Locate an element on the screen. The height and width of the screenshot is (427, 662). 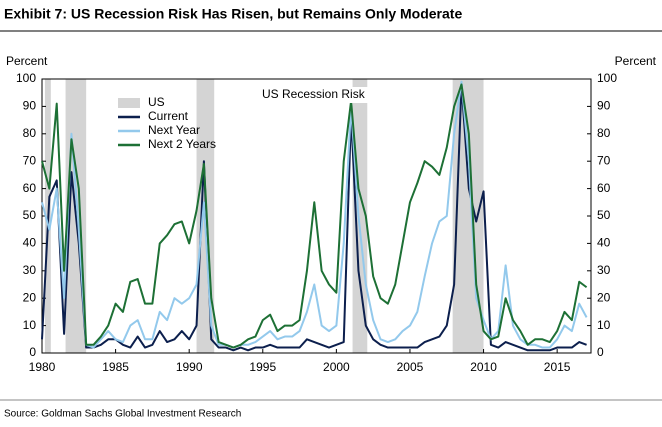
legend-label: Current is located at coordinates (168, 116).